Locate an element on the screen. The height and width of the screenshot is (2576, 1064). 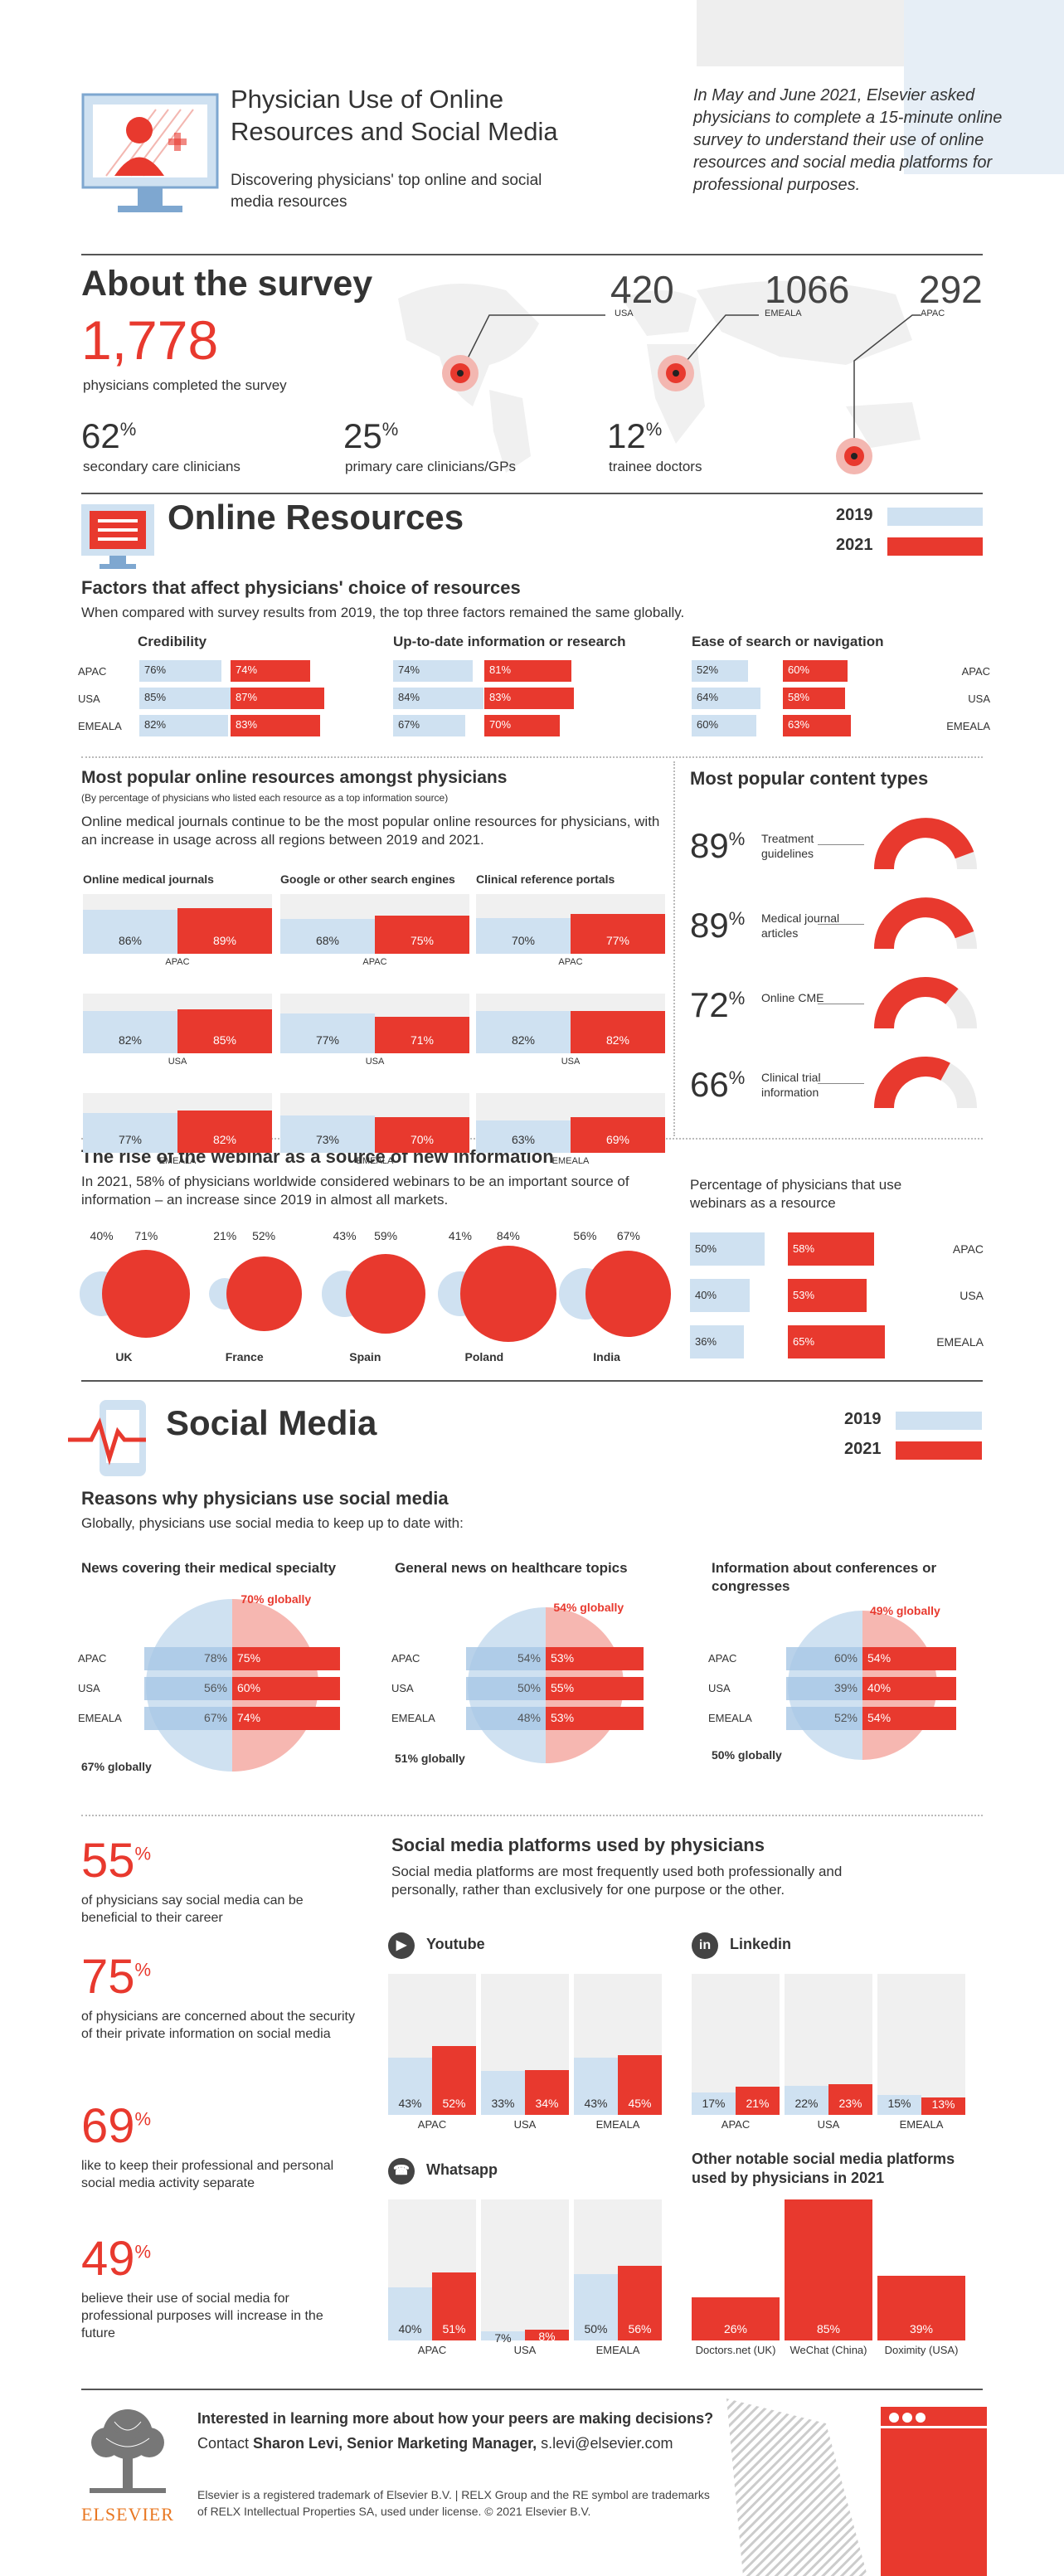
emeala-label: EMEALA is located at coordinates (783, 314).